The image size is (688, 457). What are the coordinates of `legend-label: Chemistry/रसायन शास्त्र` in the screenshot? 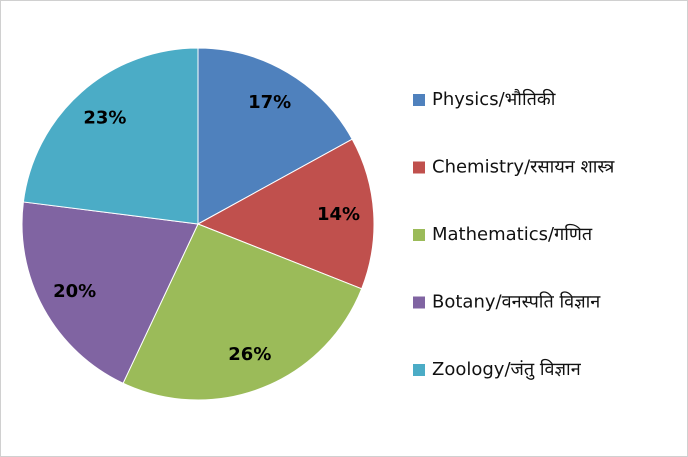 It's located at (523, 167).